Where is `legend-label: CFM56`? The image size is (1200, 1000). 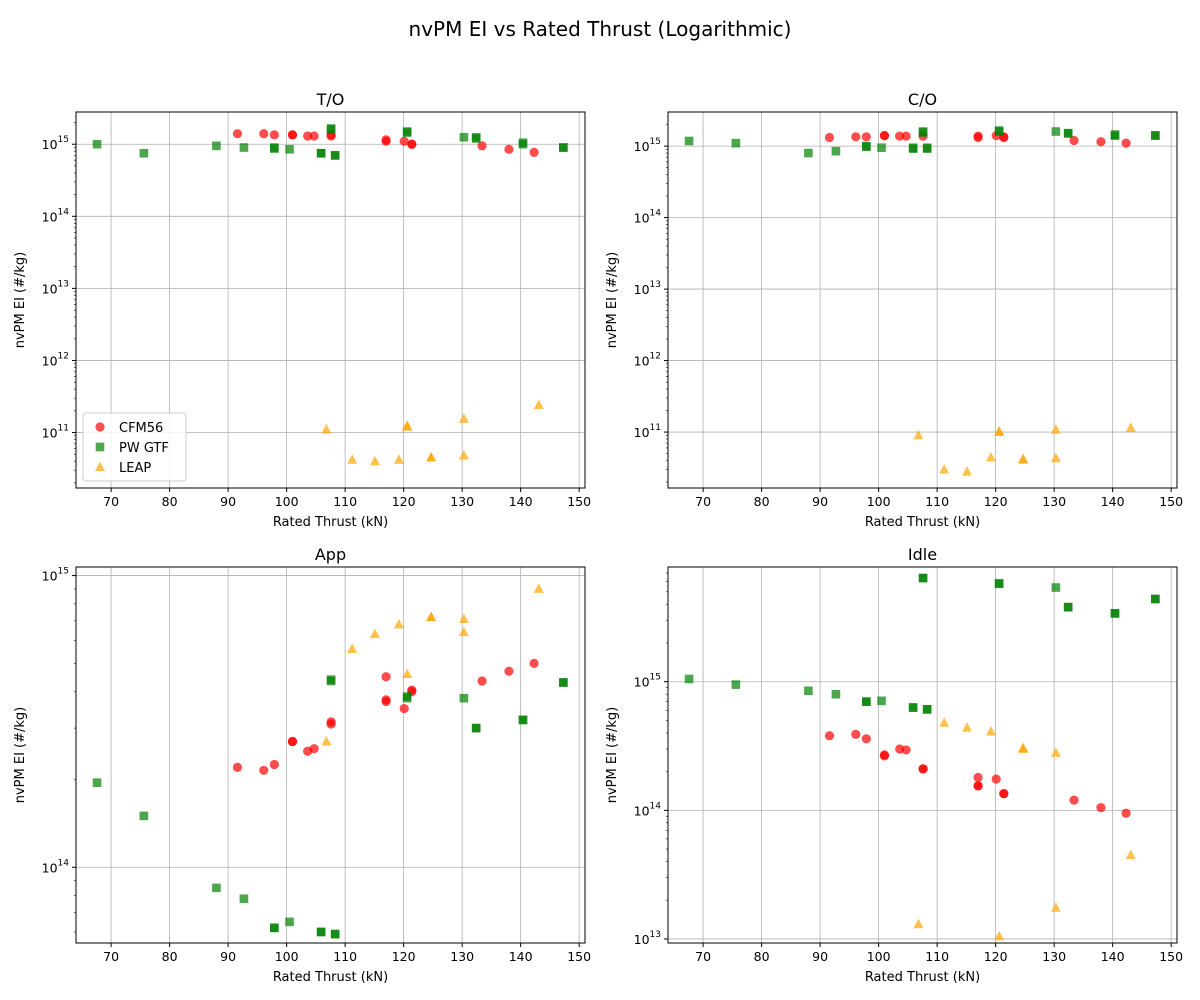
legend-label: CFM56 is located at coordinates (141, 428).